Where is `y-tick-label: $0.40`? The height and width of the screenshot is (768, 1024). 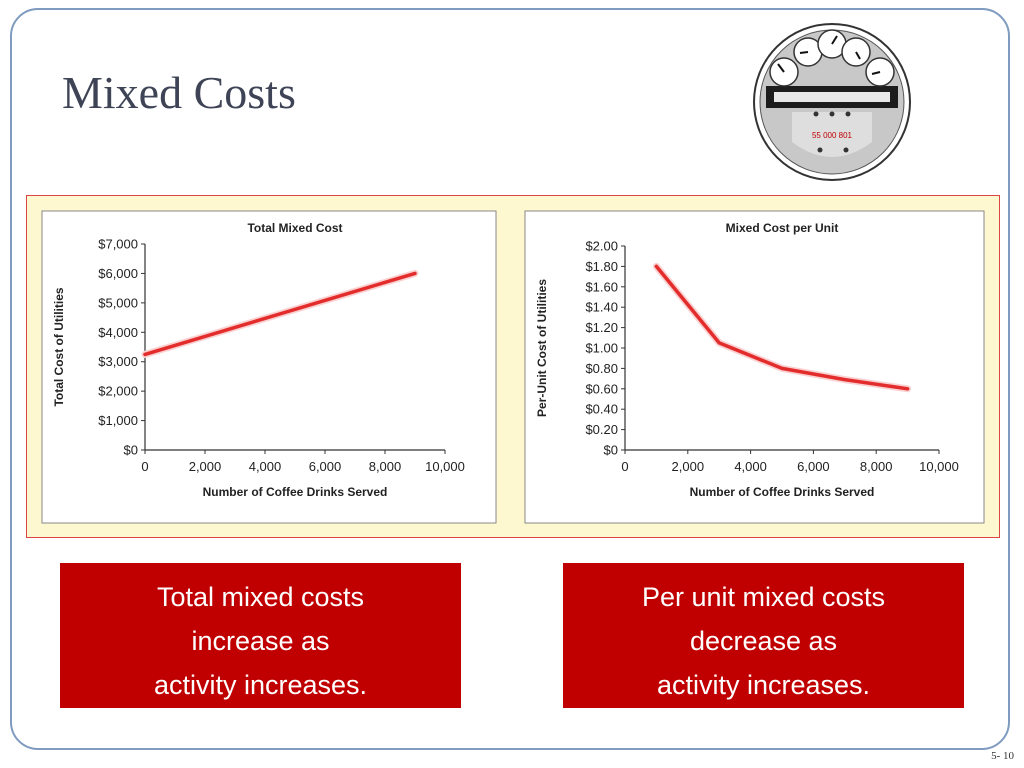 y-tick-label: $0.40 is located at coordinates (601, 409).